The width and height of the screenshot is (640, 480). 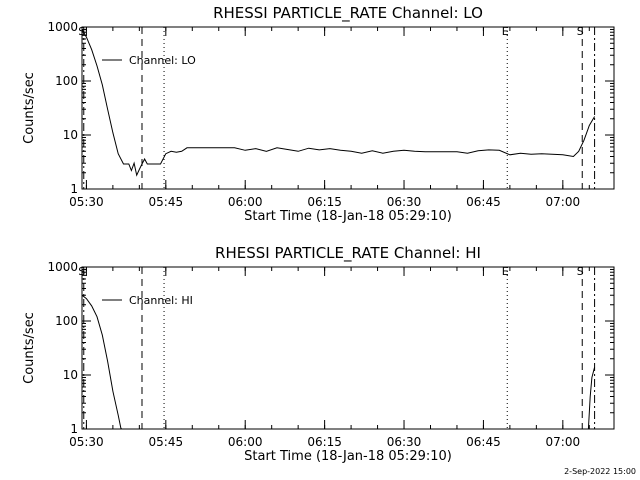 I want to click on chart-title: RHESSI PARTICLE_RATE Channel: HI, so click(x=348, y=253).